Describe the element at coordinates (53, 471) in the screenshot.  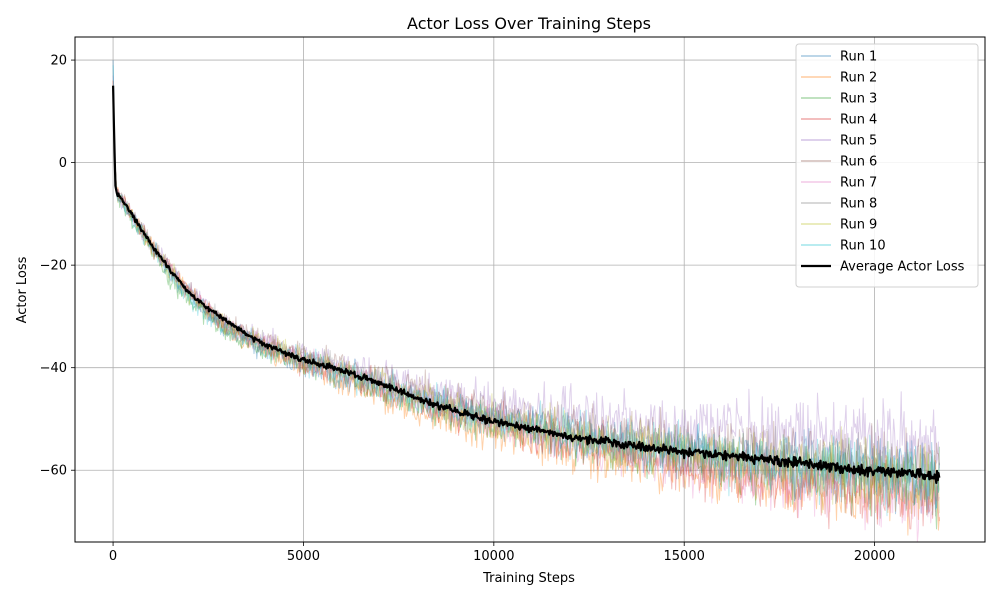
I see `y-tick-label: −60` at that location.